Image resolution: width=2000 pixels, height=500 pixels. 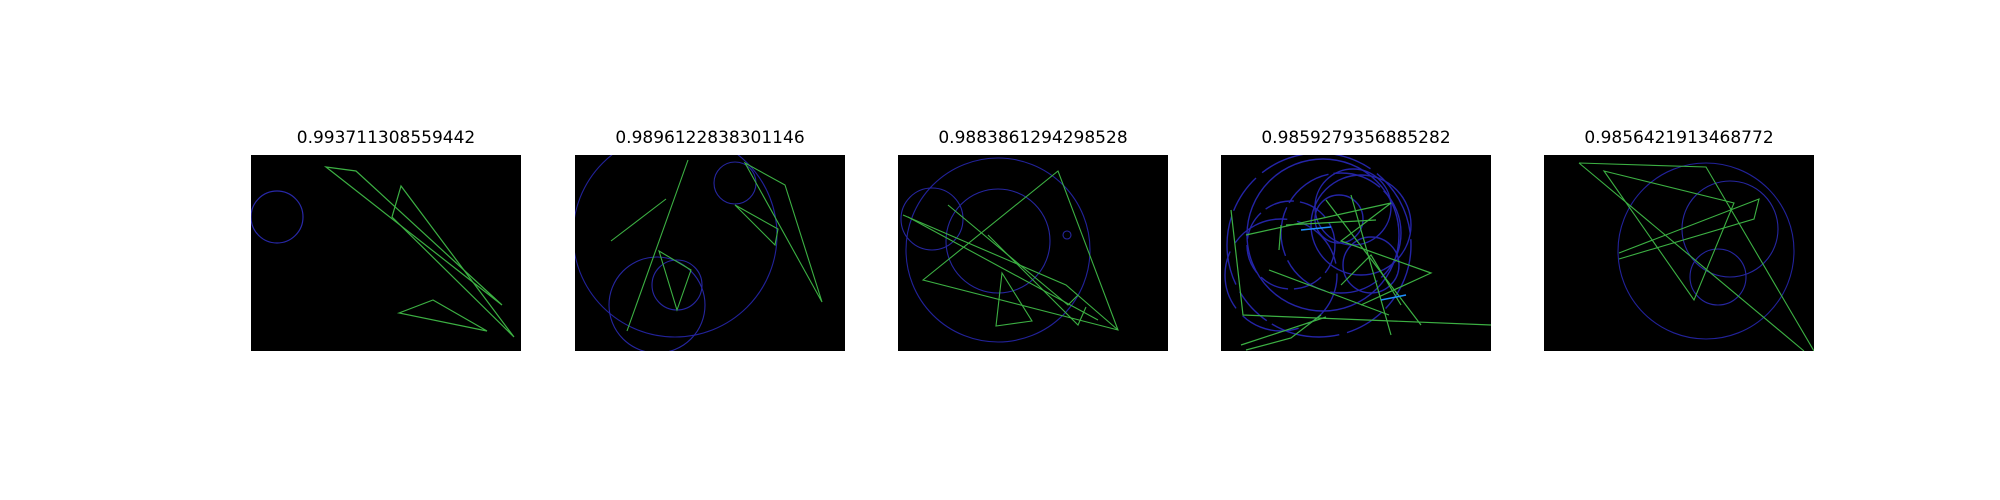 What do you see at coordinates (710, 138) in the screenshot?
I see `panel-title: 0.9896122838301146` at bounding box center [710, 138].